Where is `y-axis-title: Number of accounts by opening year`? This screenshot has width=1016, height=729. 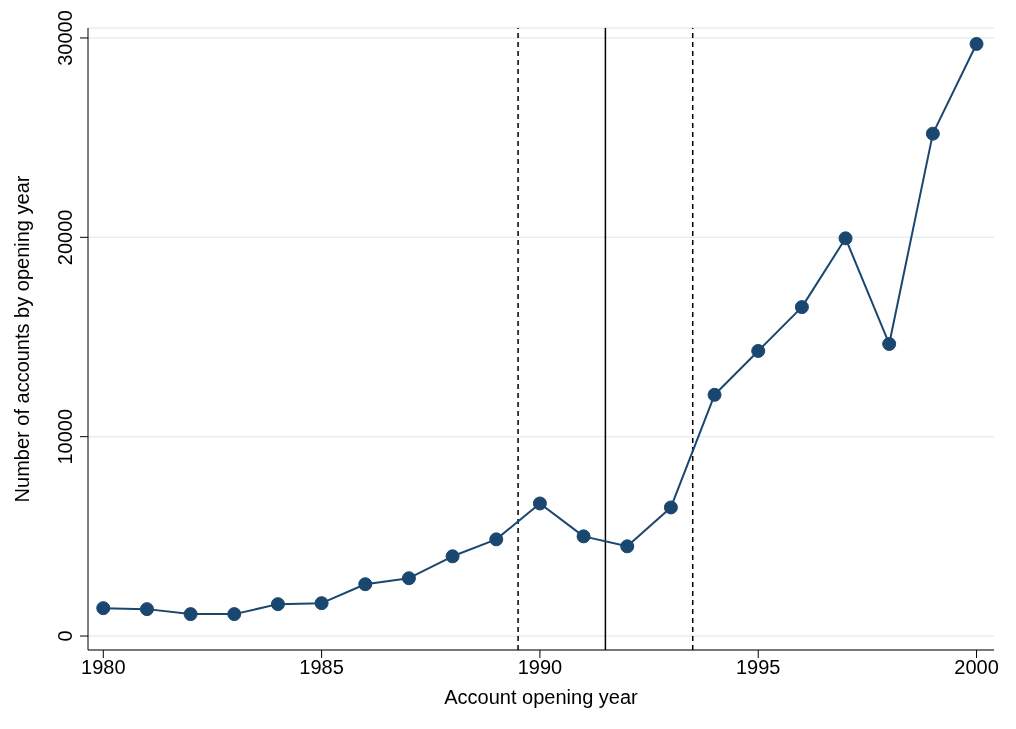
y-axis-title: Number of accounts by opening year is located at coordinates (22, 339).